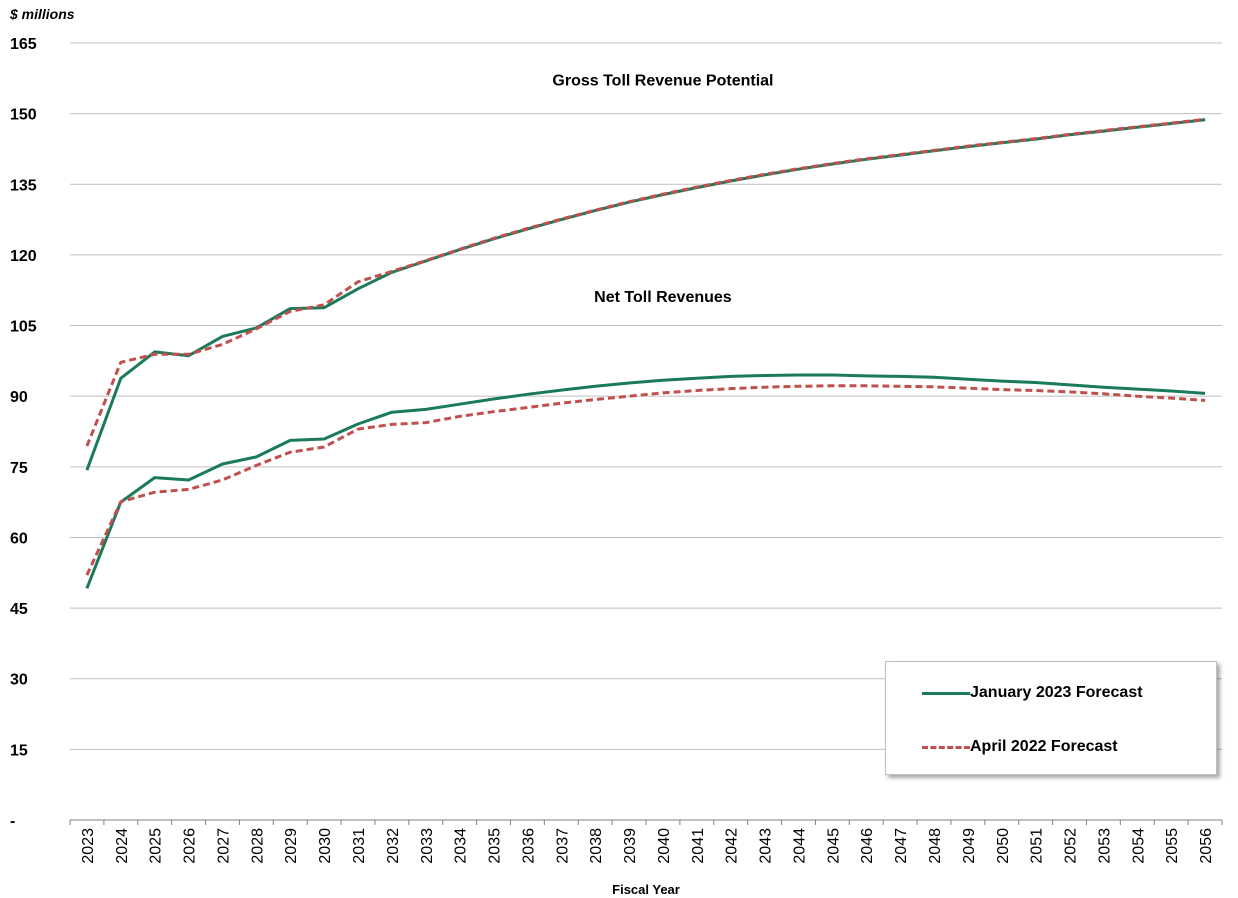  I want to click on x-tick-label: 2055, so click(1172, 846).